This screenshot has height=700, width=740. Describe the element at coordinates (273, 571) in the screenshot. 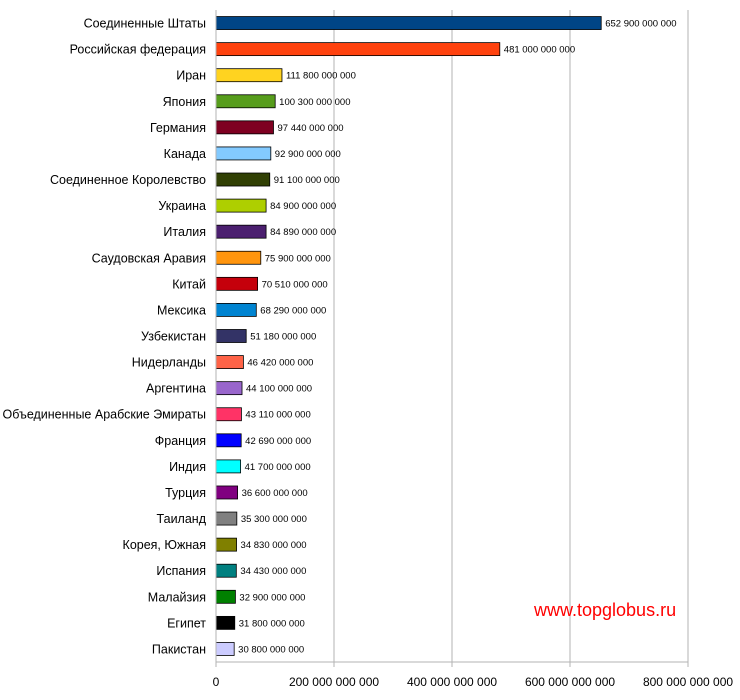

I see `value-label: 34 430 000 000` at that location.